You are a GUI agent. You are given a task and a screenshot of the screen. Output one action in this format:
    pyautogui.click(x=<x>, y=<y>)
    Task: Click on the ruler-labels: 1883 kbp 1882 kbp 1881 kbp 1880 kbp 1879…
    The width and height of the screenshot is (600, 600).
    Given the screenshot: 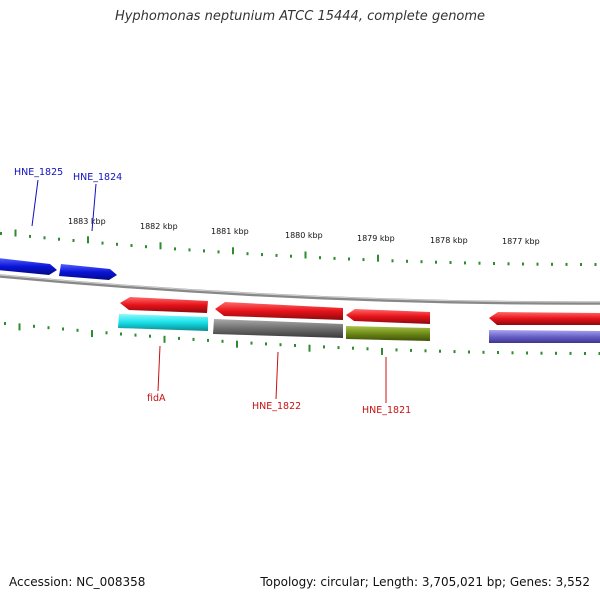 What is the action you would take?
    pyautogui.click(x=304, y=231)
    